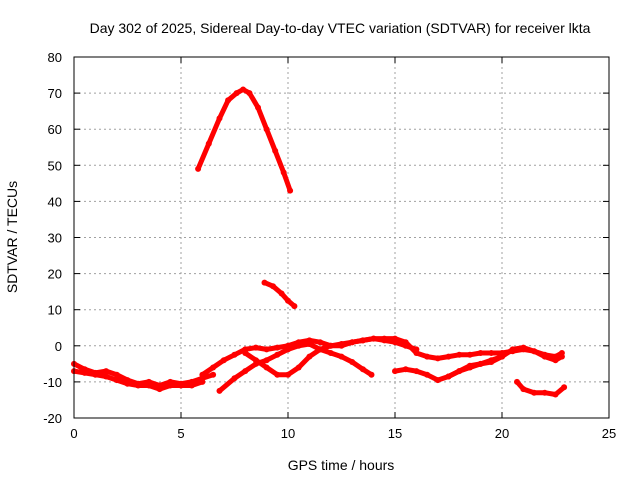 The width and height of the screenshot is (640, 480). What do you see at coordinates (502, 433) in the screenshot?
I see `x-tick-label: 20` at bounding box center [502, 433].